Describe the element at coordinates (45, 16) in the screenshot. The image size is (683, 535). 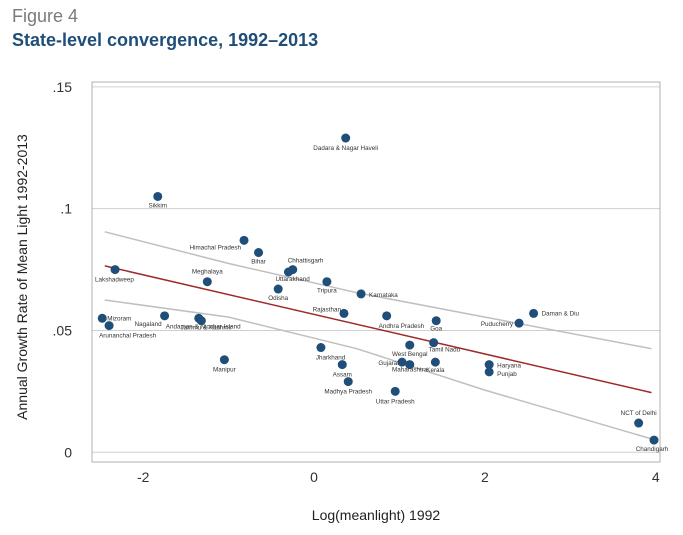
I see `figure-label: Figure 4` at that location.